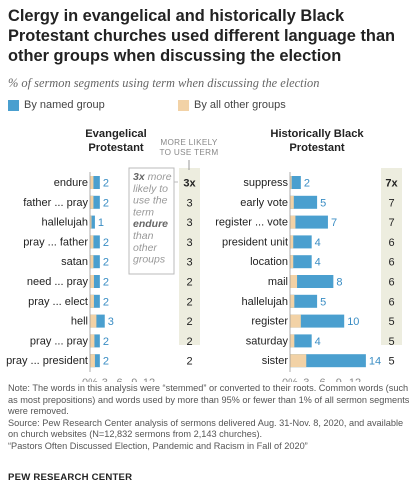 The width and height of the screenshot is (420, 498). Describe the element at coordinates (55, 242) in the screenshot. I see `category-label: pray ... father` at that location.